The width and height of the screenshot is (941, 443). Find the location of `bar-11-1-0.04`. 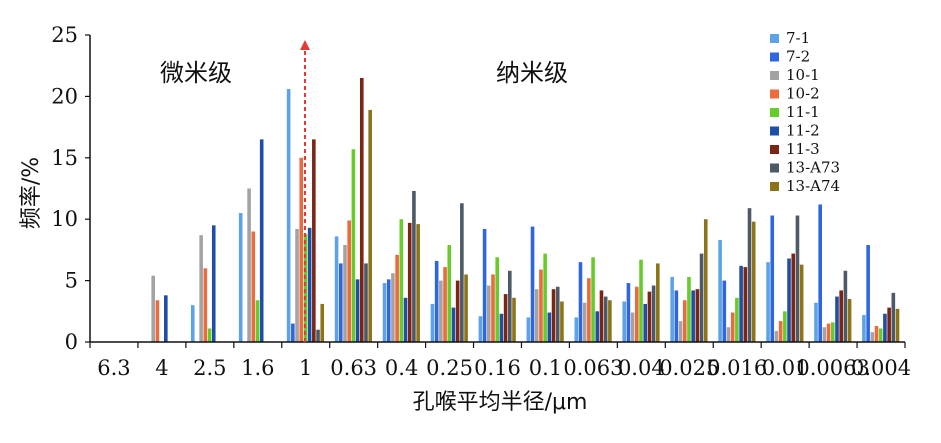

bar-11-1-0.04 is located at coordinates (641, 300).